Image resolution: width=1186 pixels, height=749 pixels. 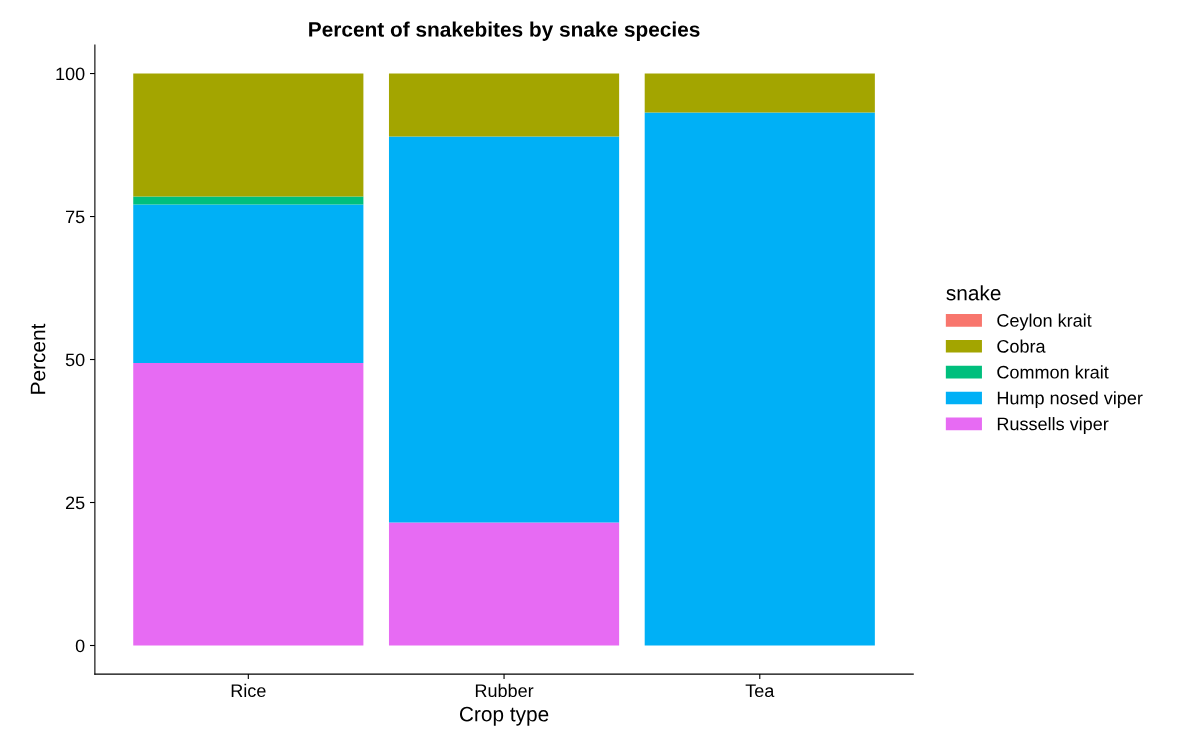 What do you see at coordinates (75, 360) in the screenshot?
I see `y-tick-label: 50` at bounding box center [75, 360].